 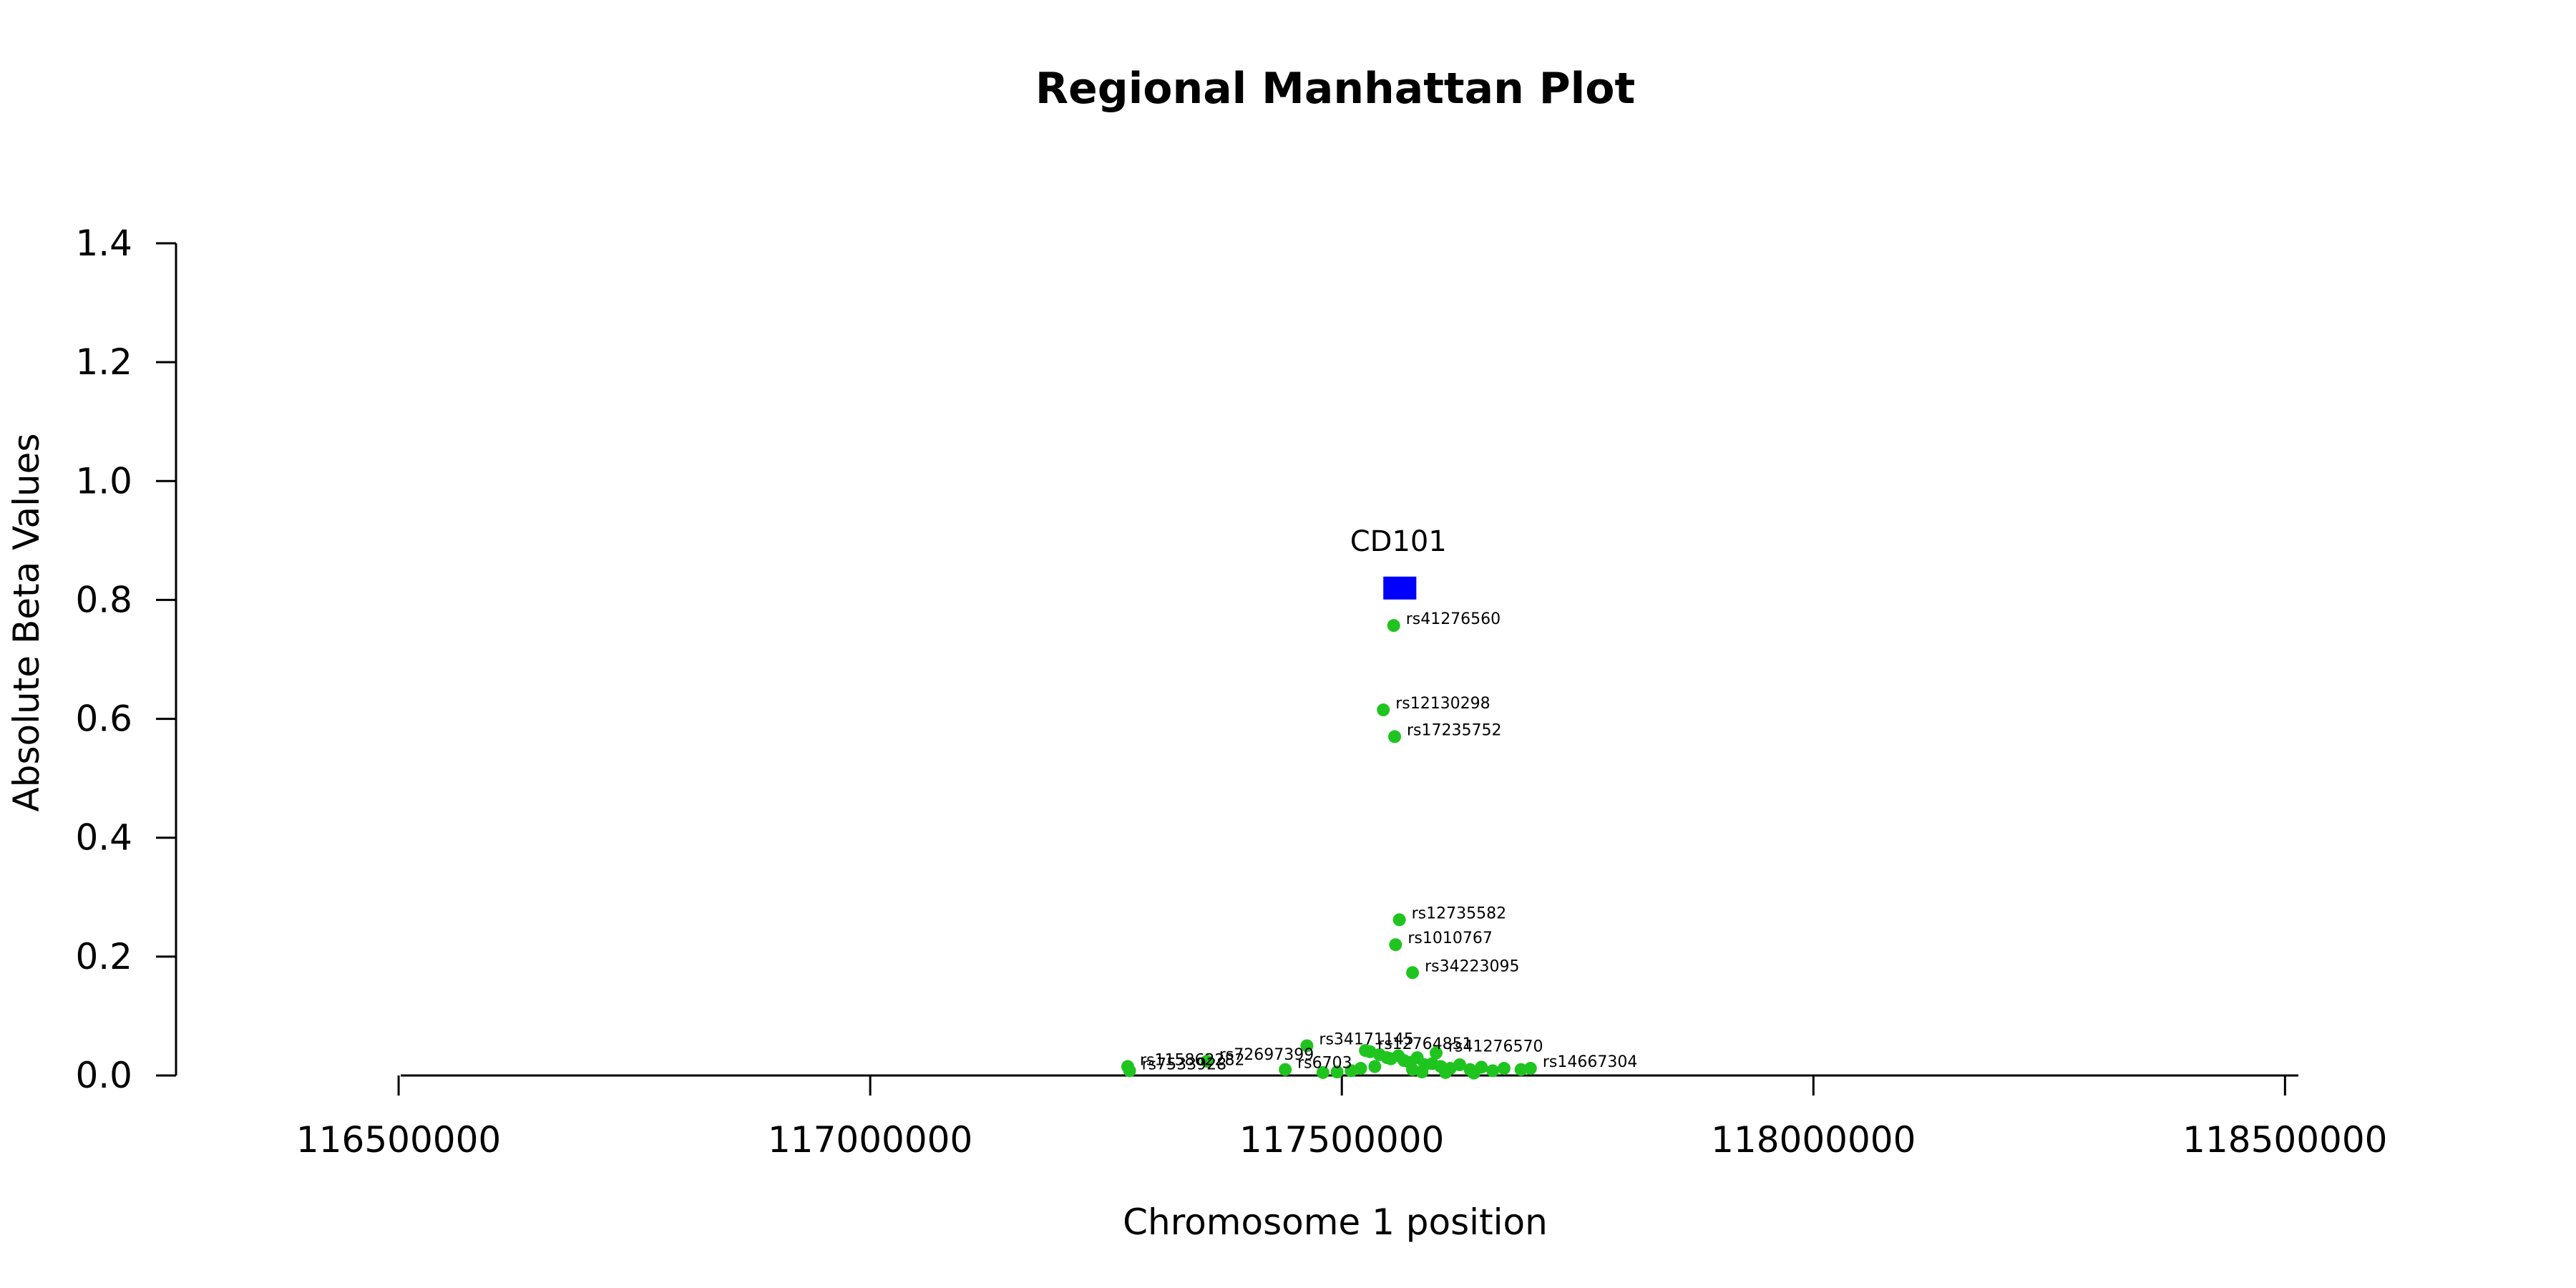 I want to click on x-tick-label: 117000000, so click(x=870, y=1140).